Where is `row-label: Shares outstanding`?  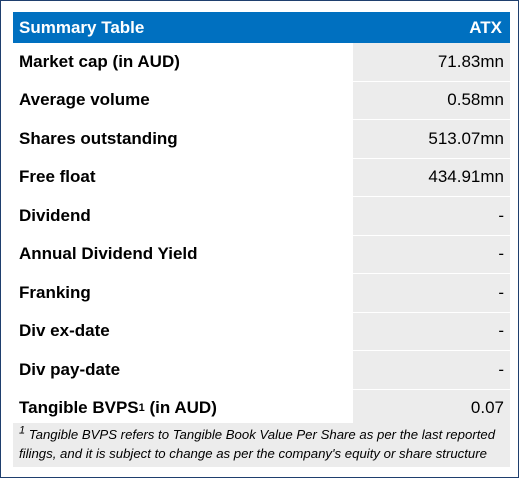
row-label: Shares outstanding is located at coordinates (183, 139).